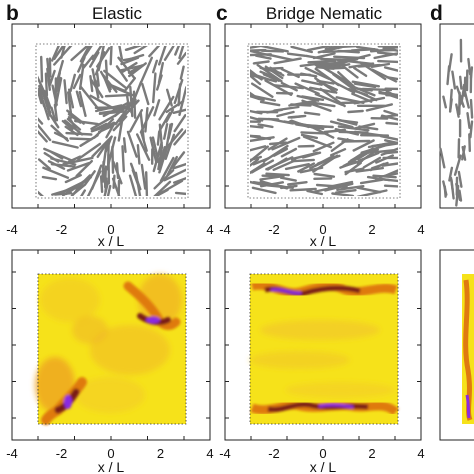 The width and height of the screenshot is (474, 474). Describe the element at coordinates (225, 229) in the screenshot. I see `x-top-c-tick-label: -4` at that location.